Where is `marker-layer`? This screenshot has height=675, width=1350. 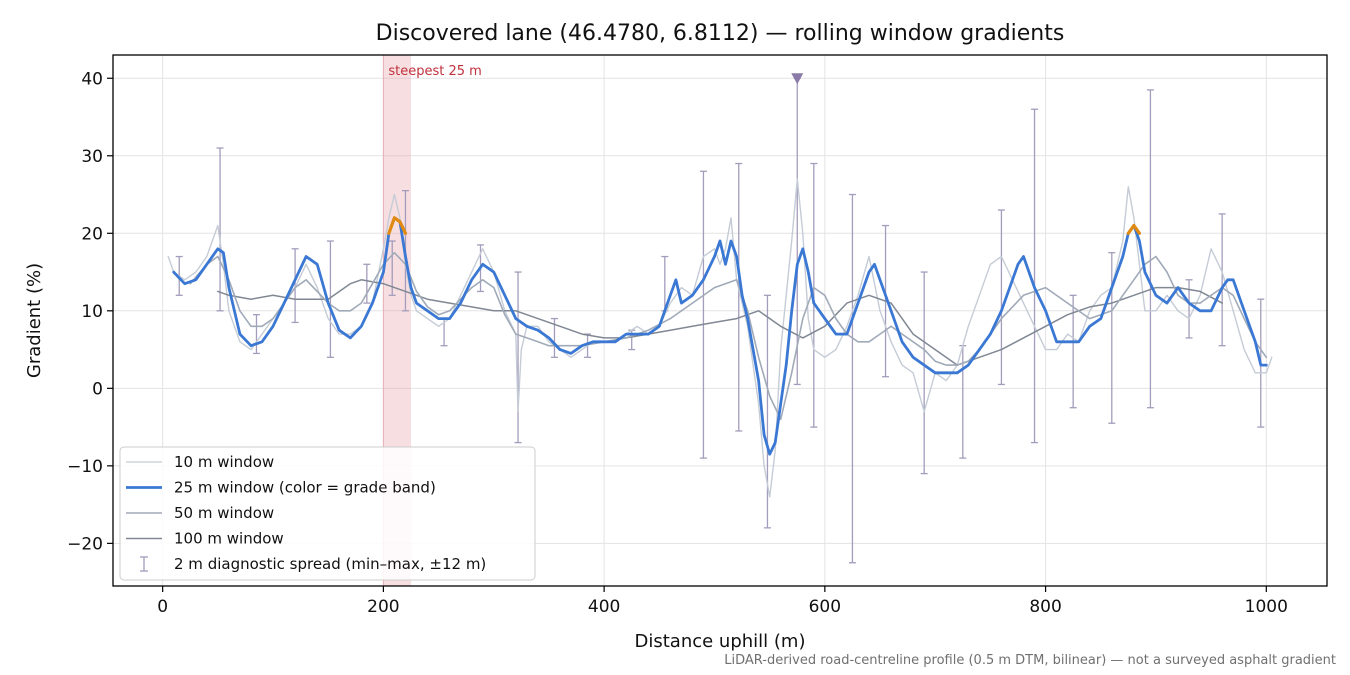 marker-layer is located at coordinates (797, 79).